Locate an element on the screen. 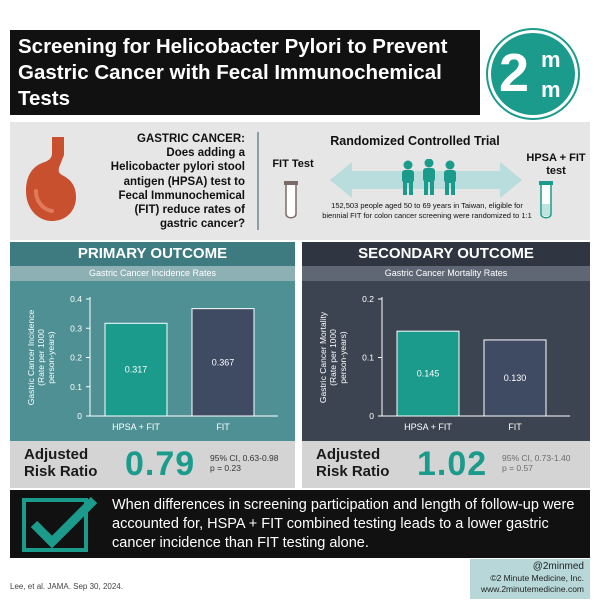 This screenshot has height=600, width=600. ci-text: 95% CI, 0.63-0.98 is located at coordinates (244, 458).